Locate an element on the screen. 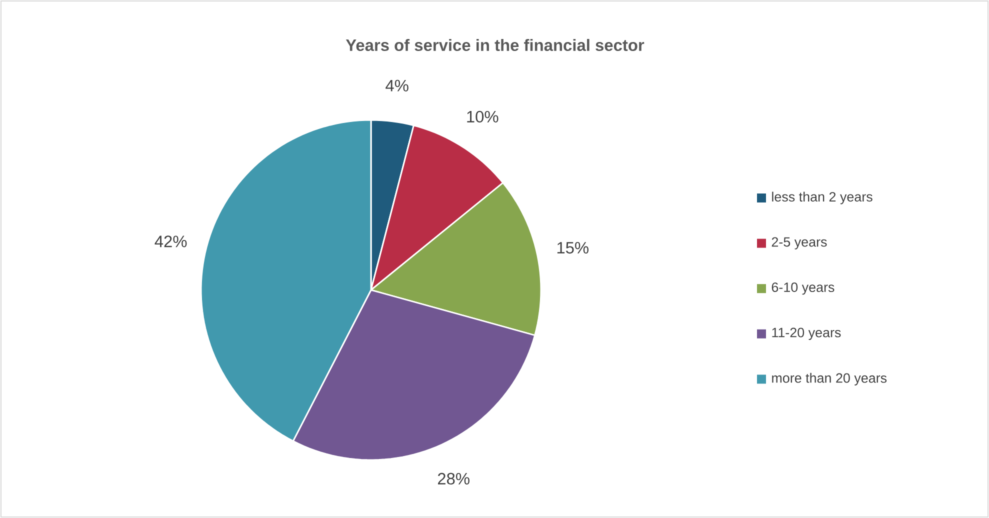 This screenshot has width=989, height=518. data-label: 10% is located at coordinates (482, 116).